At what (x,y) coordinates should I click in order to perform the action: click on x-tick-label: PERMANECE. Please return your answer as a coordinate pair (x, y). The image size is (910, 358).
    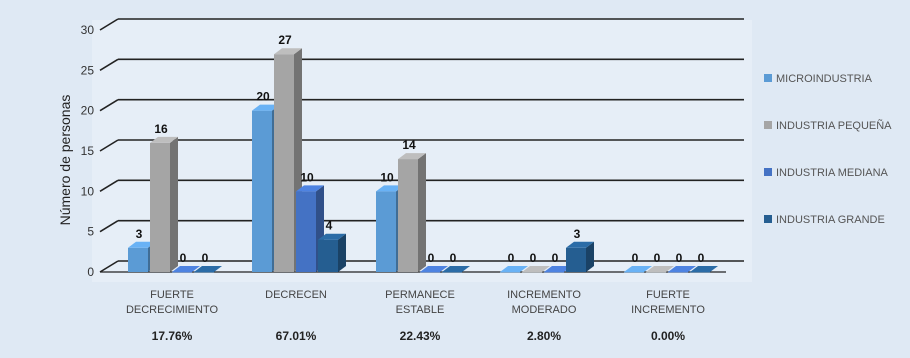
    Looking at the image, I should click on (420, 295).